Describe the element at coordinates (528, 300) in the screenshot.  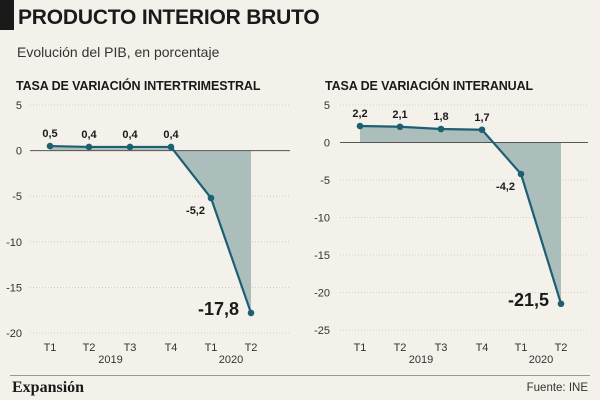
I see `data-label: -21,5` at that location.